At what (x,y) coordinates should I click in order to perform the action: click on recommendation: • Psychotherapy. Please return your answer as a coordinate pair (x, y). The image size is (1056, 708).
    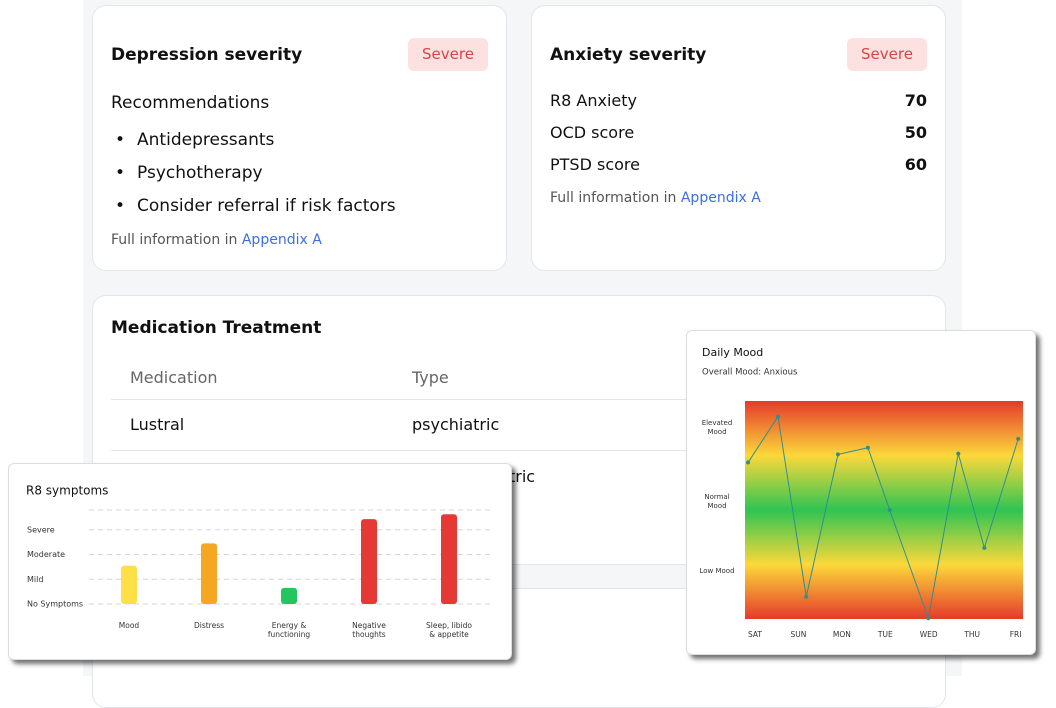
    Looking at the image, I should click on (189, 173).